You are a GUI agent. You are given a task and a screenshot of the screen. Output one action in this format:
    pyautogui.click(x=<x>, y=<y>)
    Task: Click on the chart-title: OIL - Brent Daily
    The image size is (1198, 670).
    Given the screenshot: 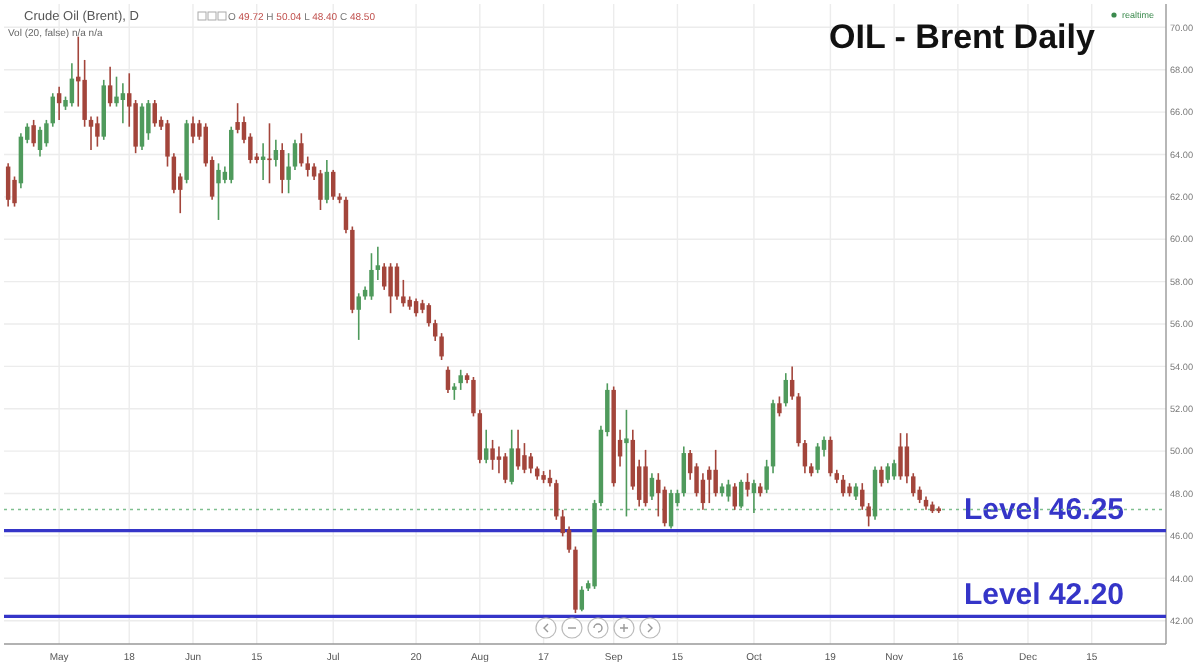 What is the action you would take?
    pyautogui.click(x=962, y=37)
    